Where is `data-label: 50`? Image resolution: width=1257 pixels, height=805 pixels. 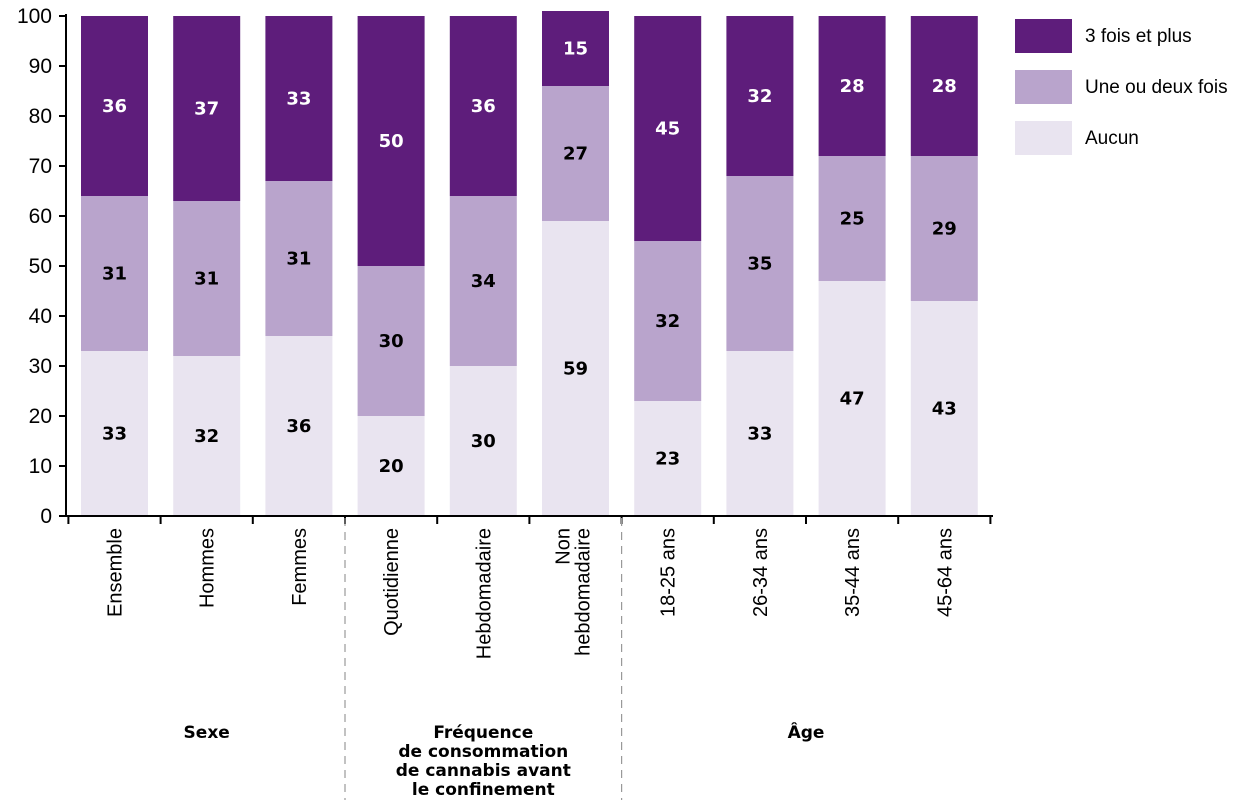
data-label: 50 is located at coordinates (391, 141).